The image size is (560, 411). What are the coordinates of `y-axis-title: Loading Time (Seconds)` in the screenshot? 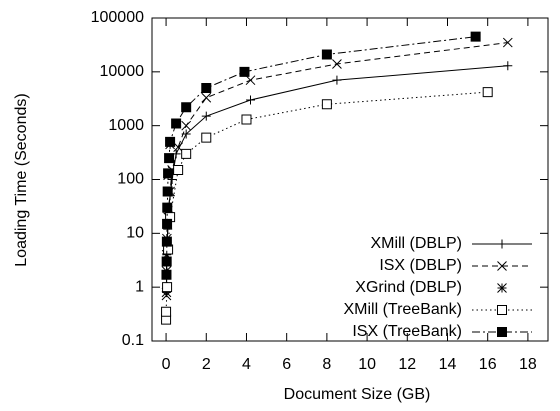 It's located at (21, 179).